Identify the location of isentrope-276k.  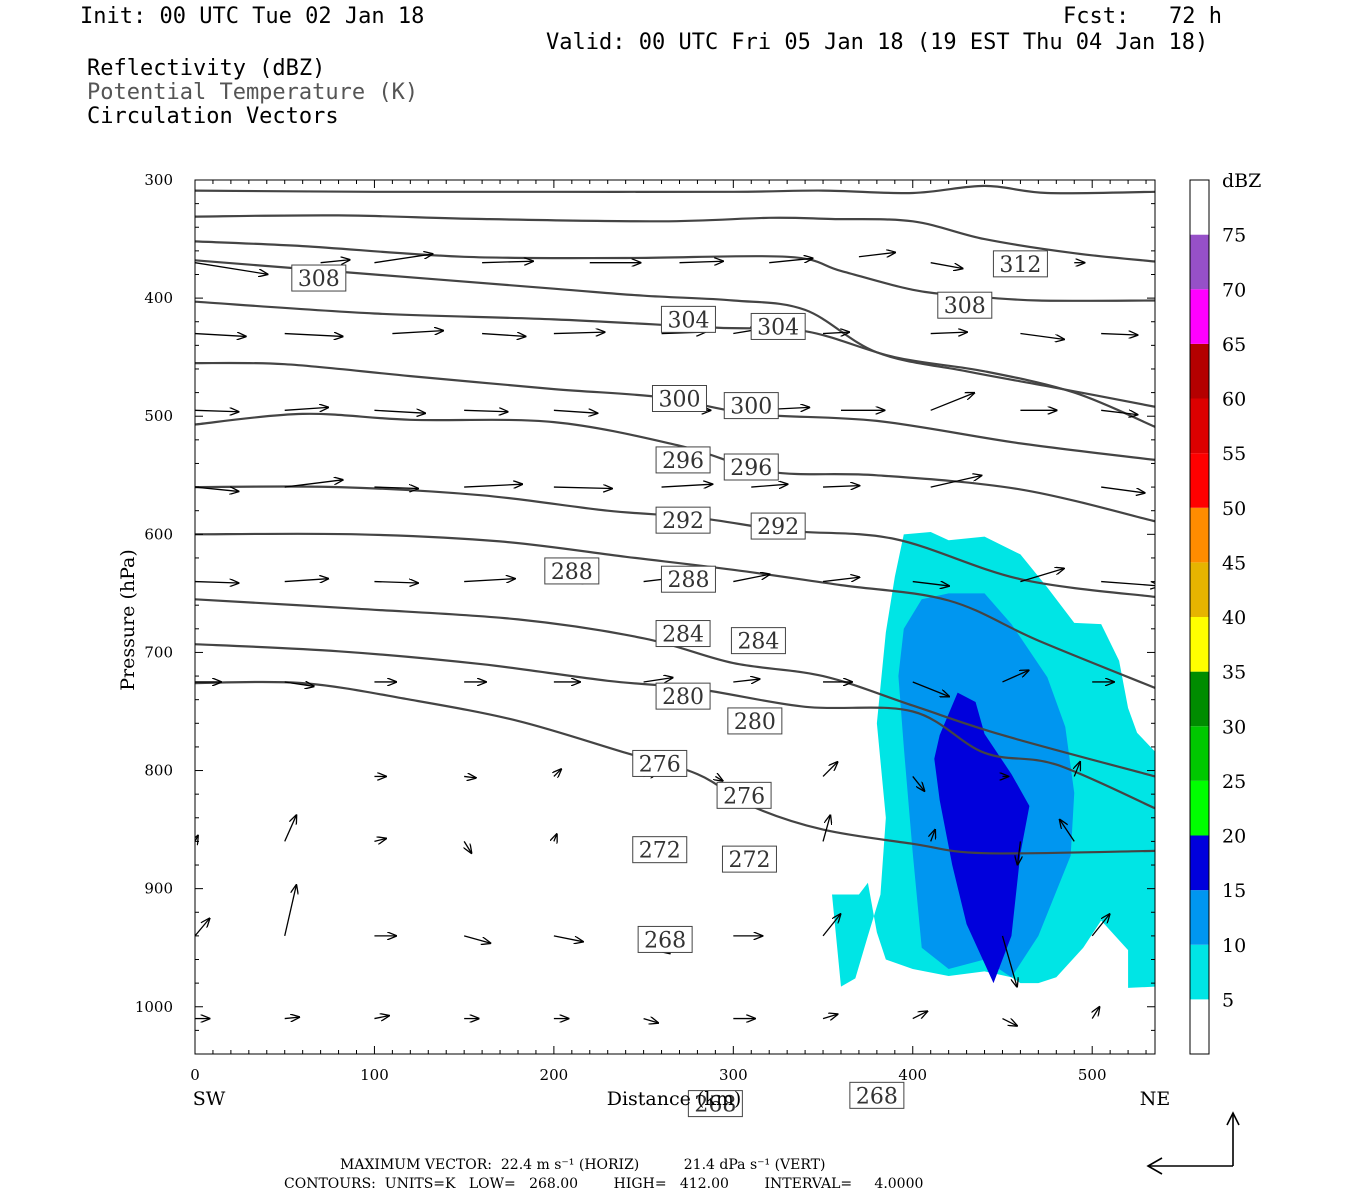
(675, 688).